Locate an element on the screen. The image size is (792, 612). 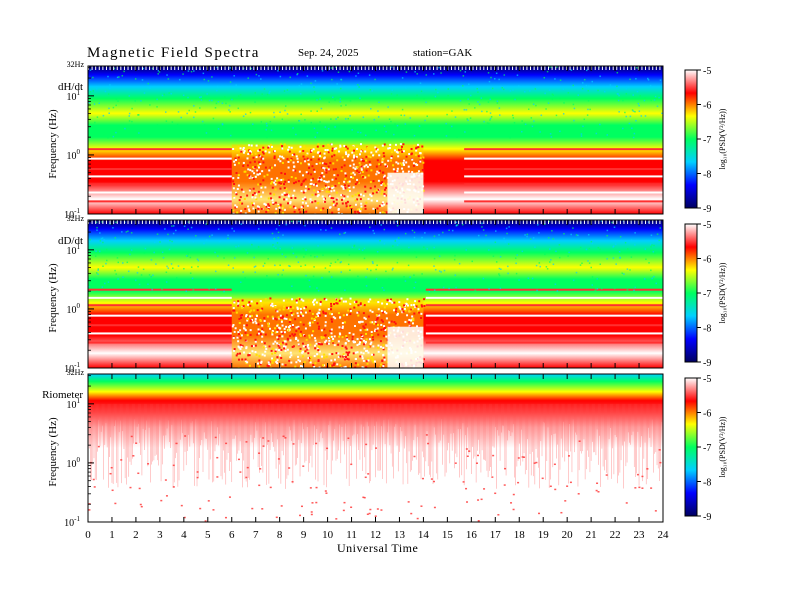
quiet-region is located at coordinates (405, 347).